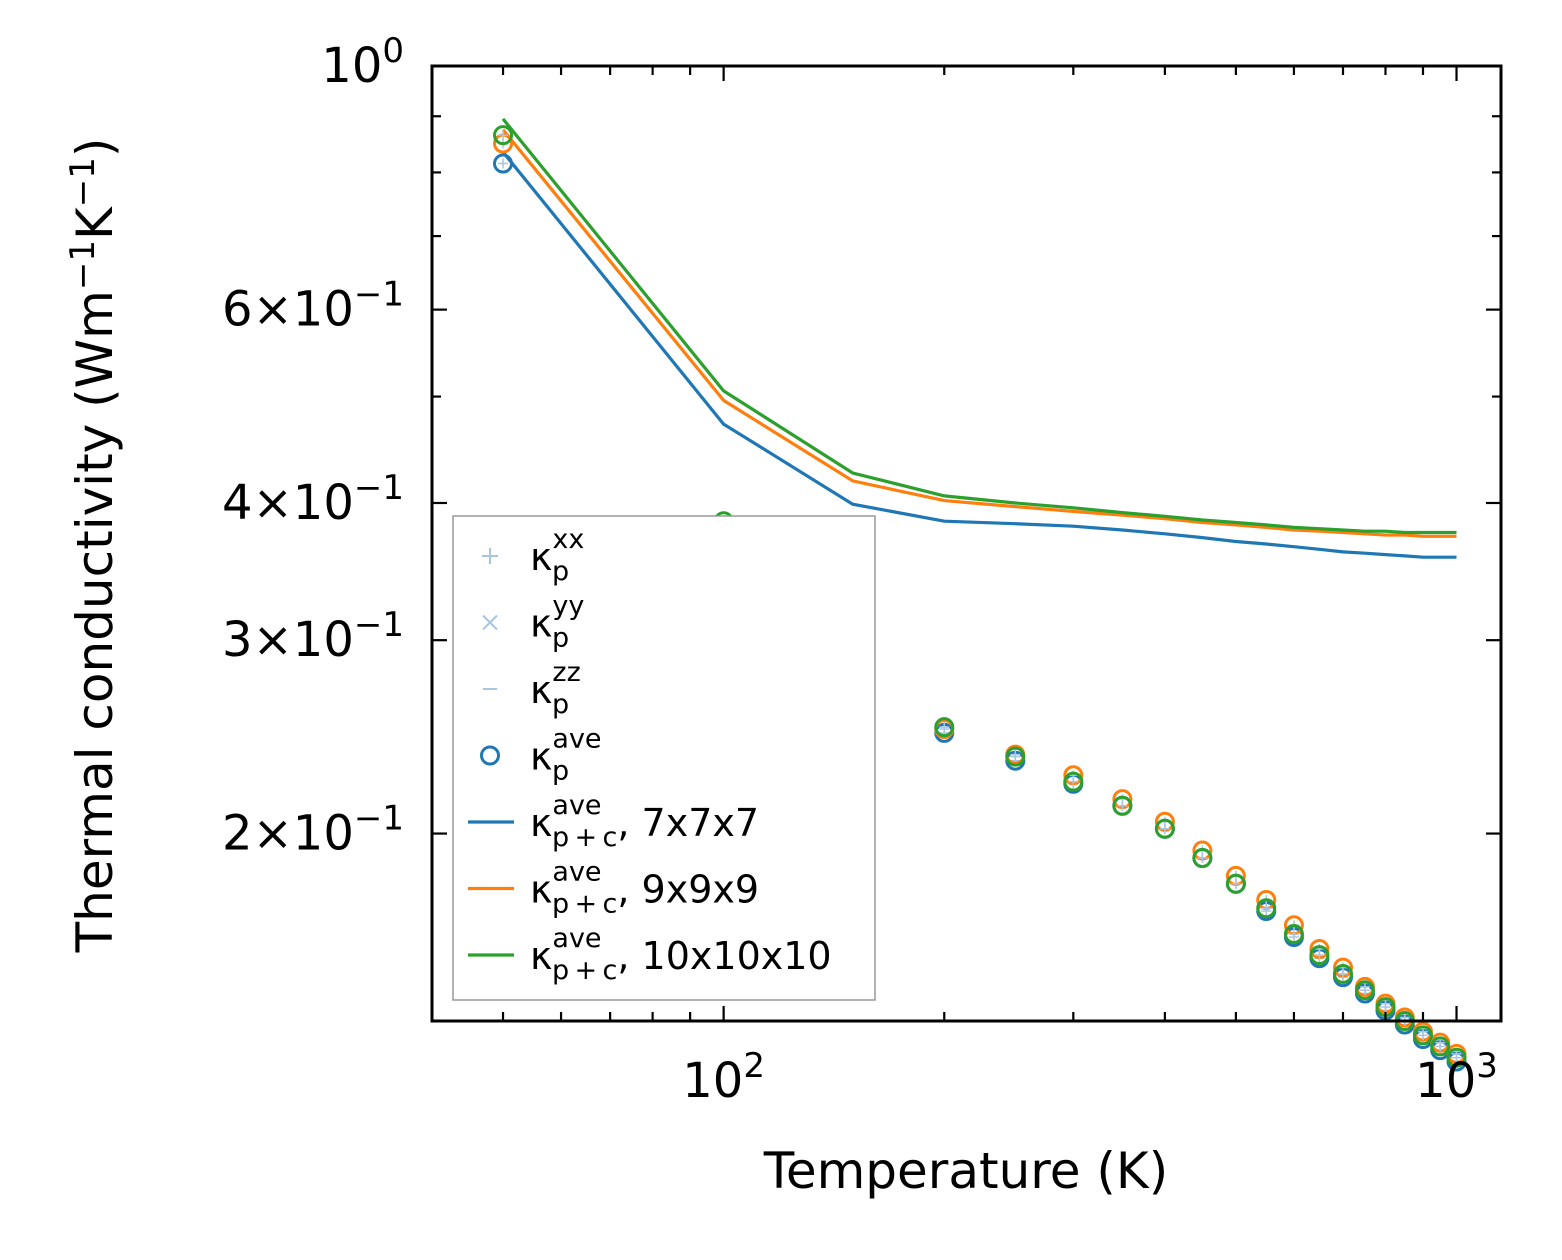 This screenshot has width=1562, height=1260. What do you see at coordinates (965, 1171) in the screenshot?
I see `x-axis-label: Temperature (K)` at bounding box center [965, 1171].